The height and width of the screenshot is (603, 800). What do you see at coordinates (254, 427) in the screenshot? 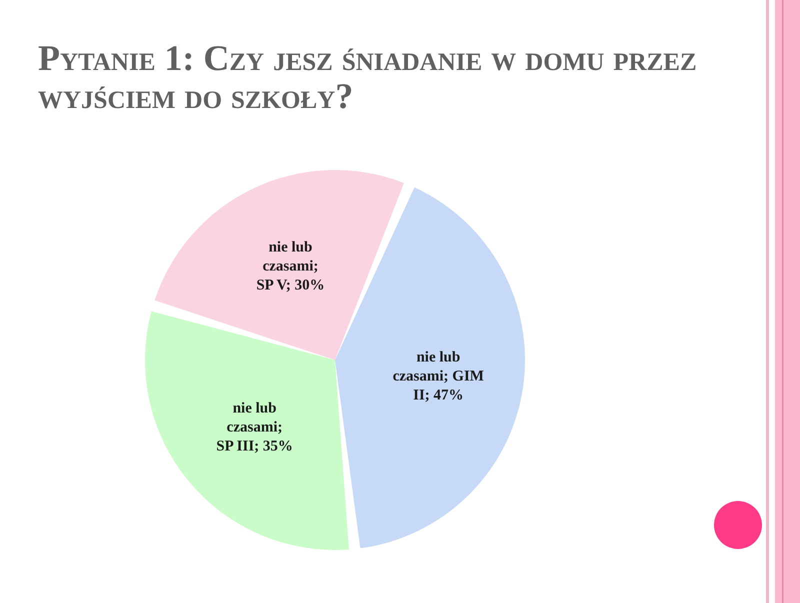
I see `slice-label: nie lub czasami; SP III; 35%` at bounding box center [254, 427].